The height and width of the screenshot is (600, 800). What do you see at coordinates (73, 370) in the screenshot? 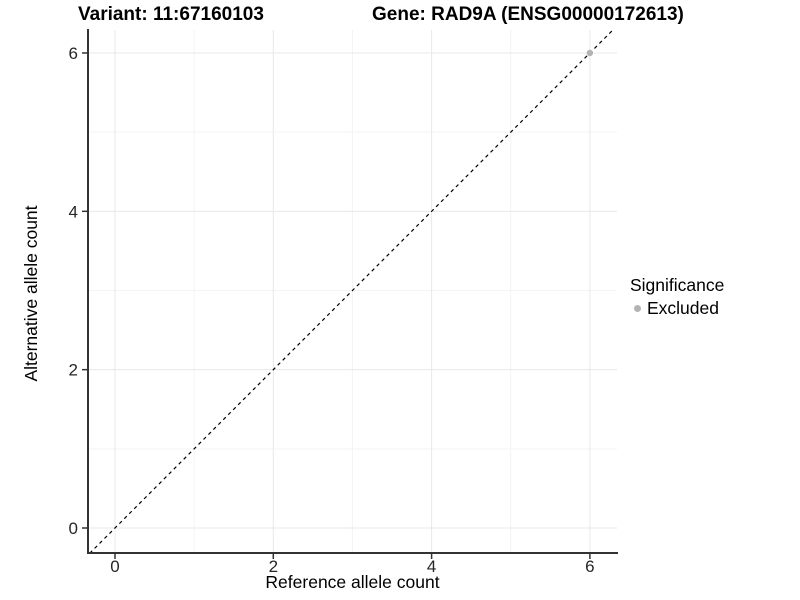
I see `y-tick-label: 2` at bounding box center [73, 370].